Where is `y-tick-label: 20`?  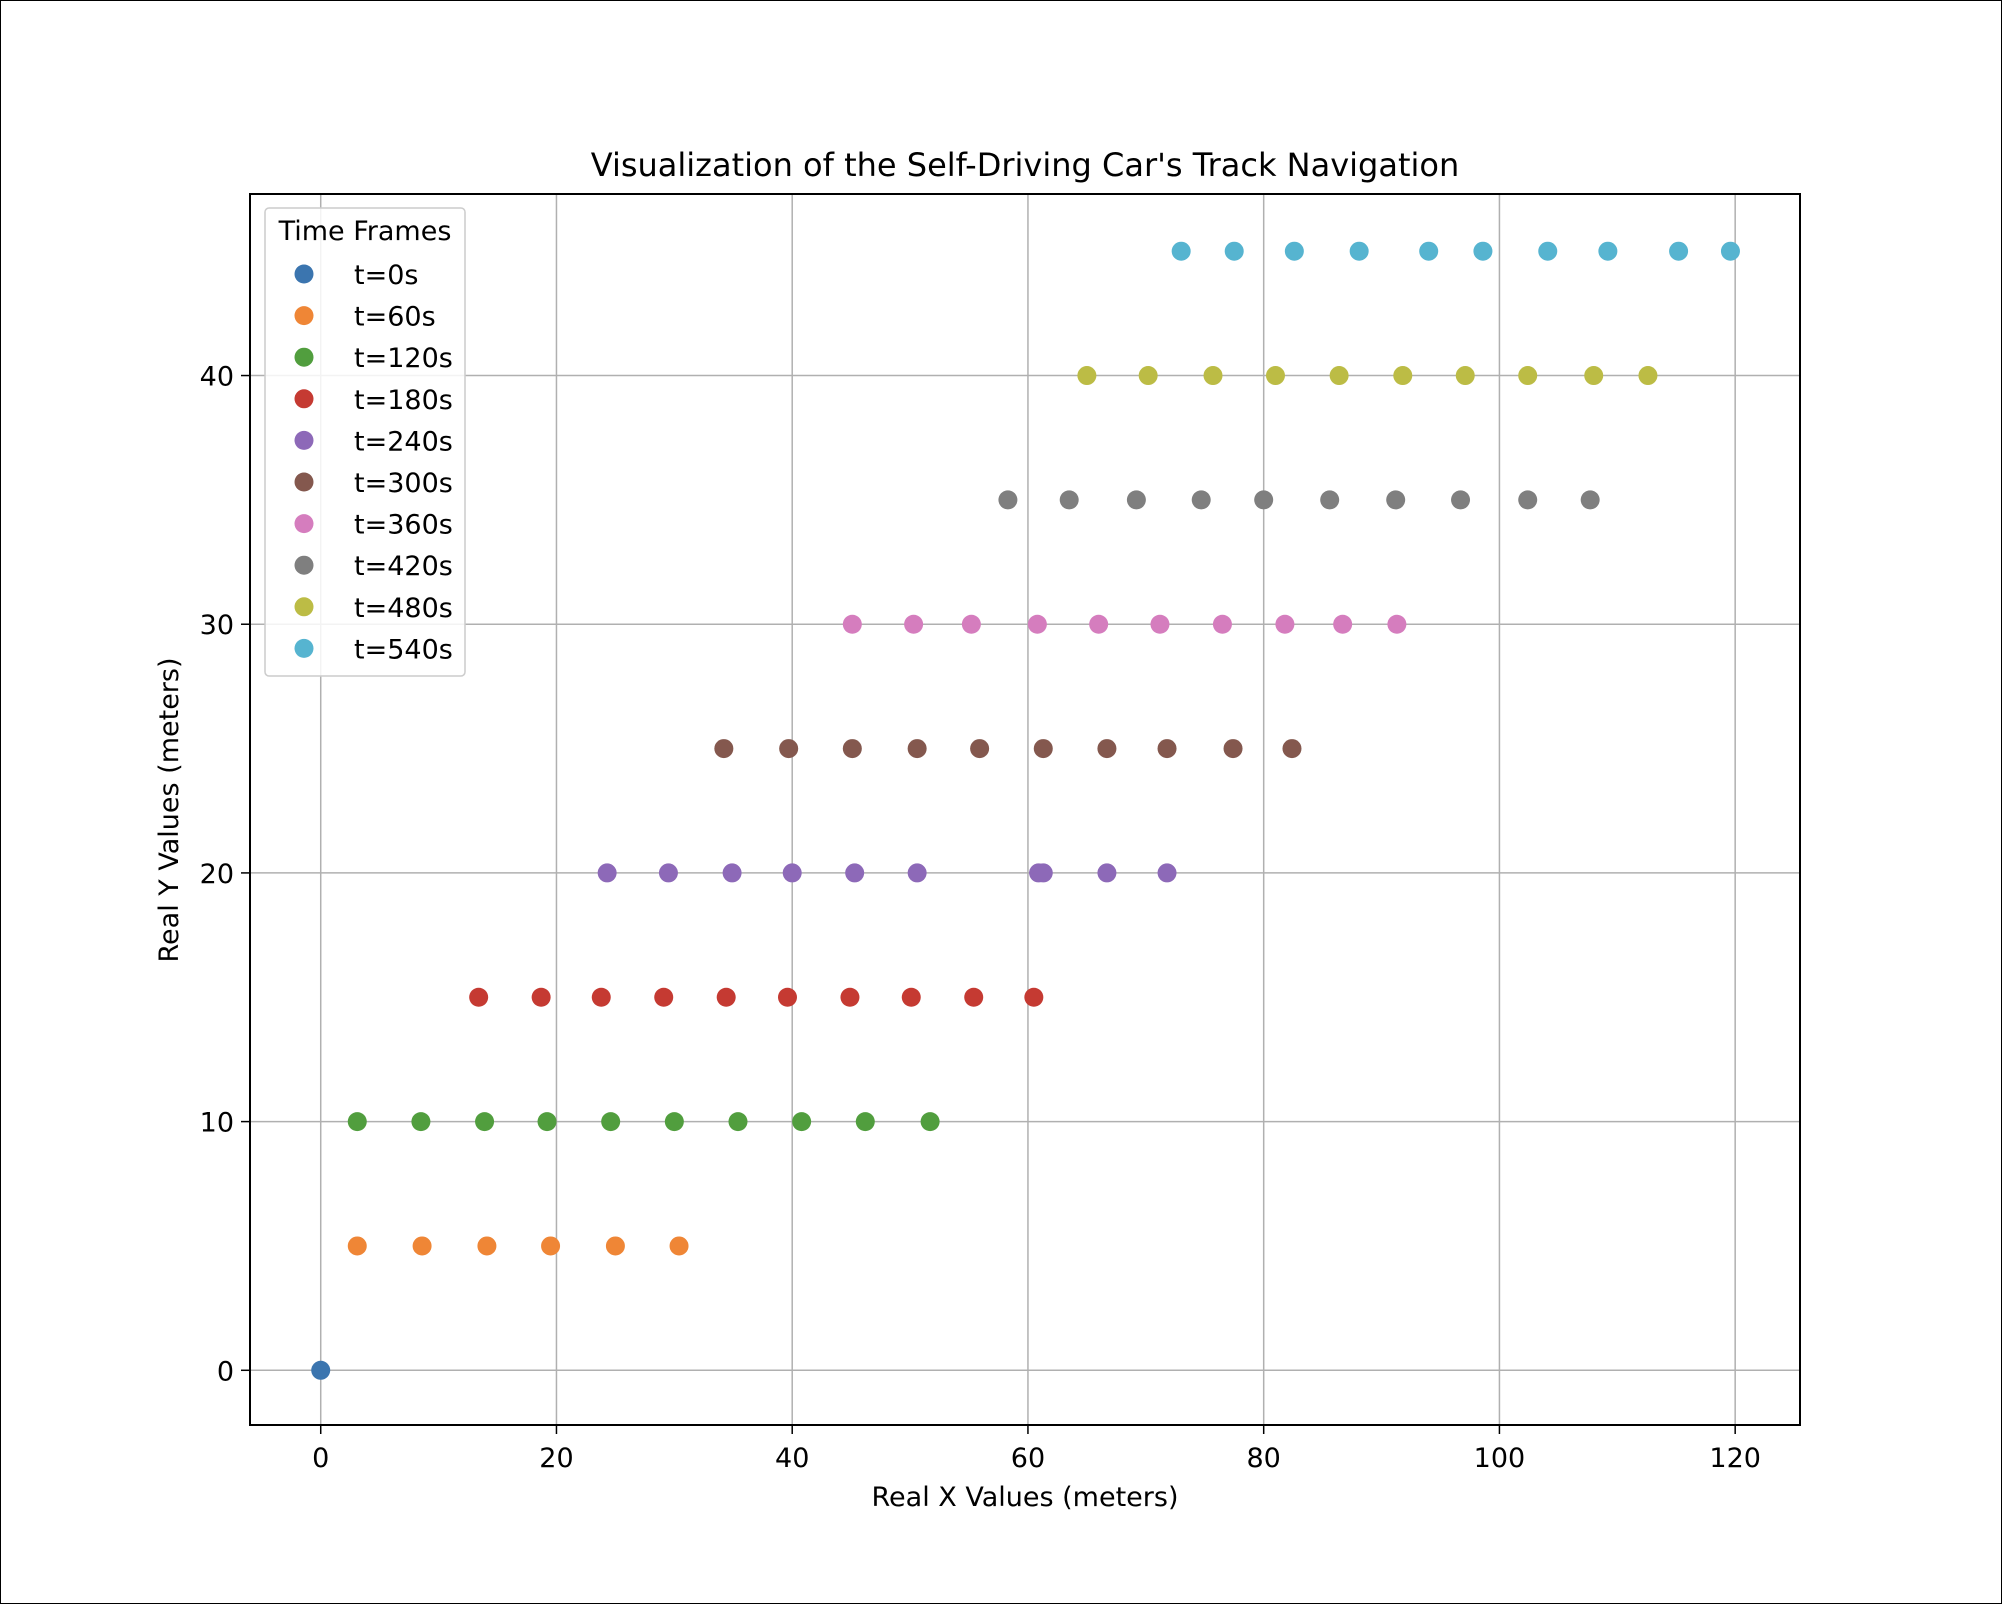
y-tick-label: 20 is located at coordinates (217, 874).